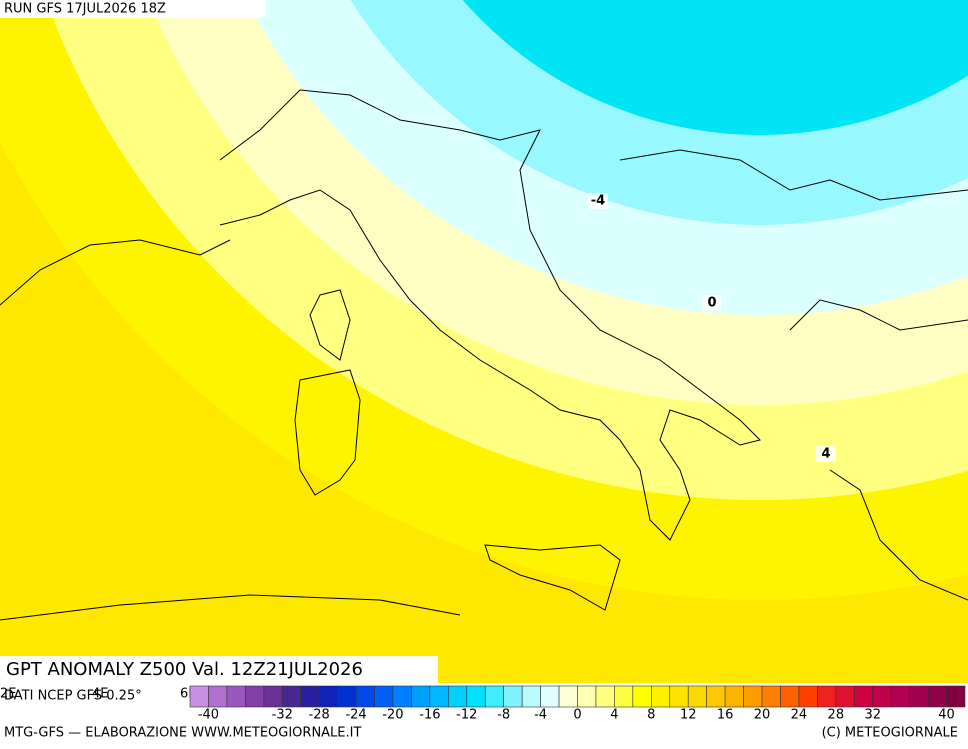 The image size is (968, 749). Describe the element at coordinates (725, 715) in the screenshot. I see `colorbar-tick-label: 16` at that location.